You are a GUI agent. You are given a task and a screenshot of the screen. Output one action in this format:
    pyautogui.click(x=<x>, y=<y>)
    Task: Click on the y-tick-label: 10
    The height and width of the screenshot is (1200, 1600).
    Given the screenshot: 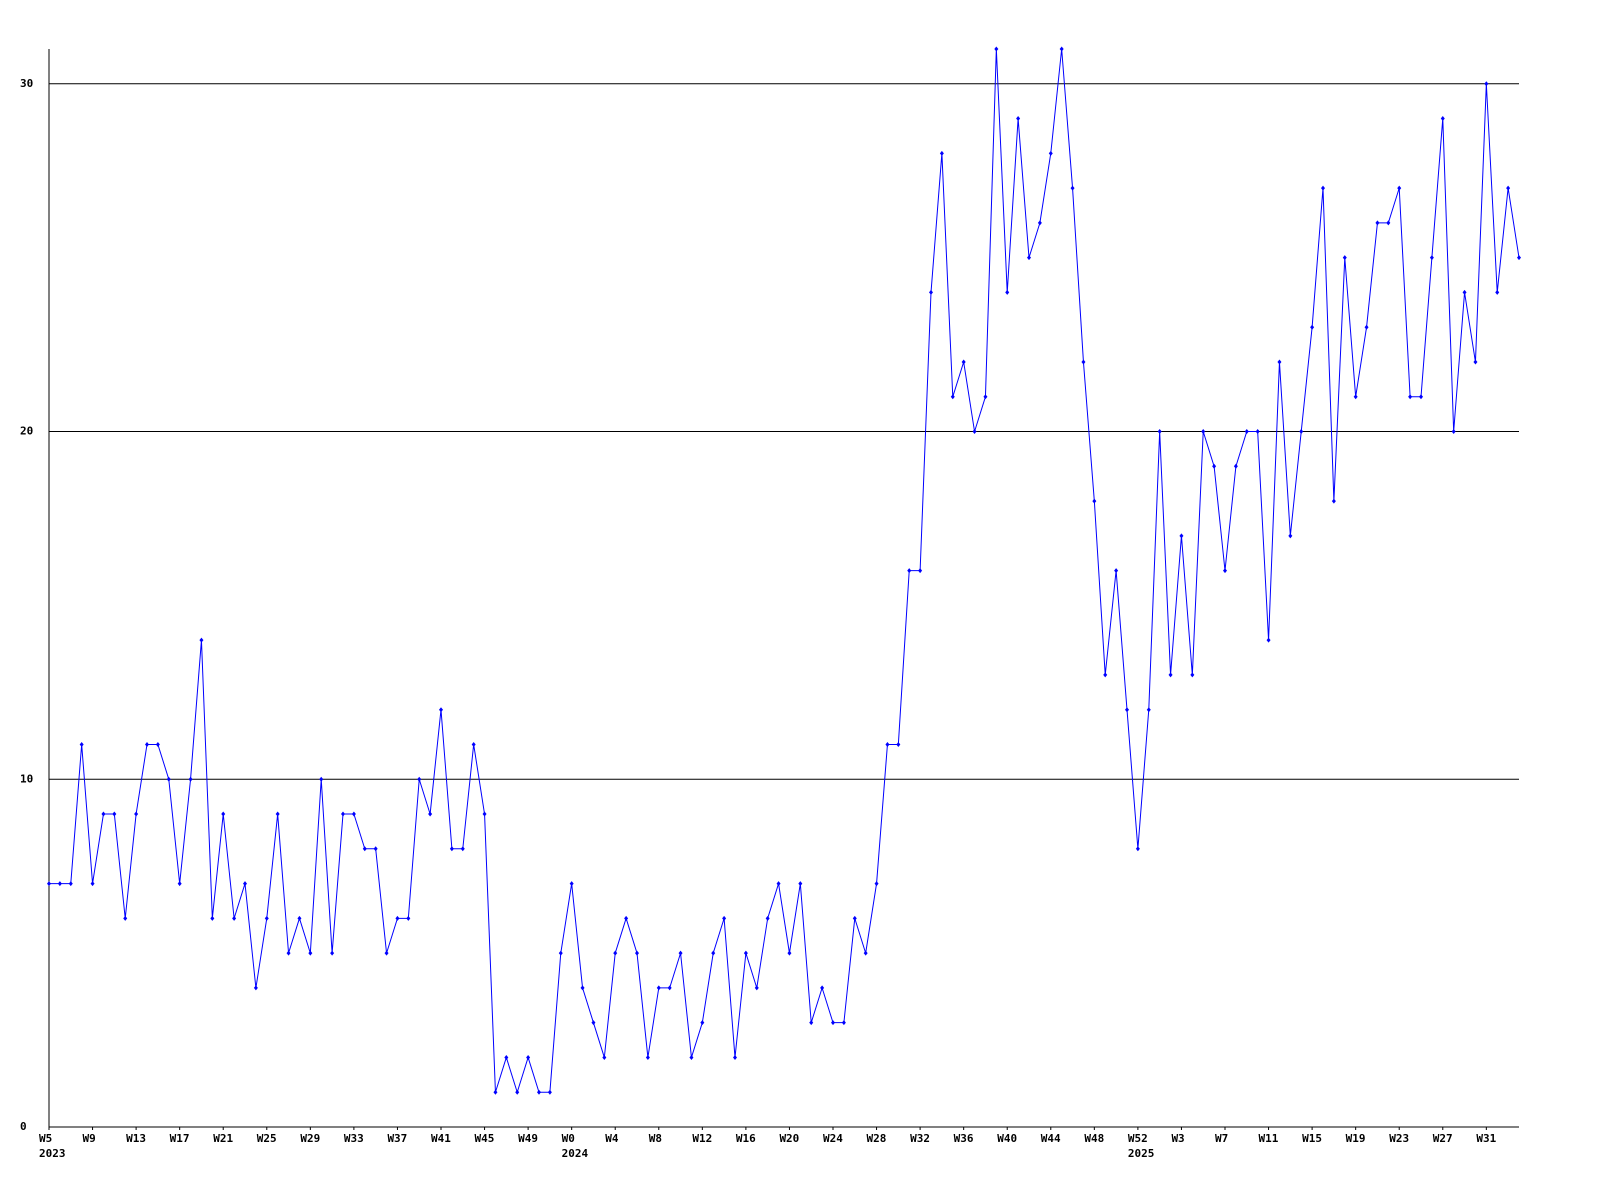 What is the action you would take?
    pyautogui.click(x=26, y=778)
    